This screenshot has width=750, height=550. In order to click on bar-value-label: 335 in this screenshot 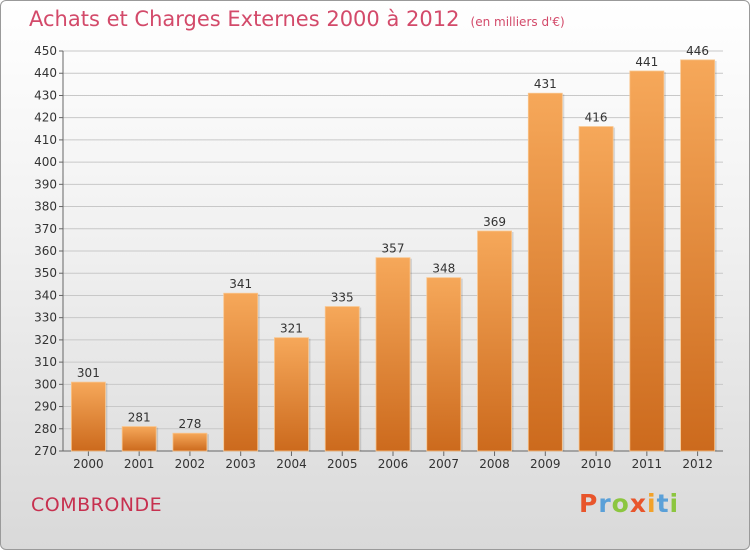, I will do `click(342, 298)`.